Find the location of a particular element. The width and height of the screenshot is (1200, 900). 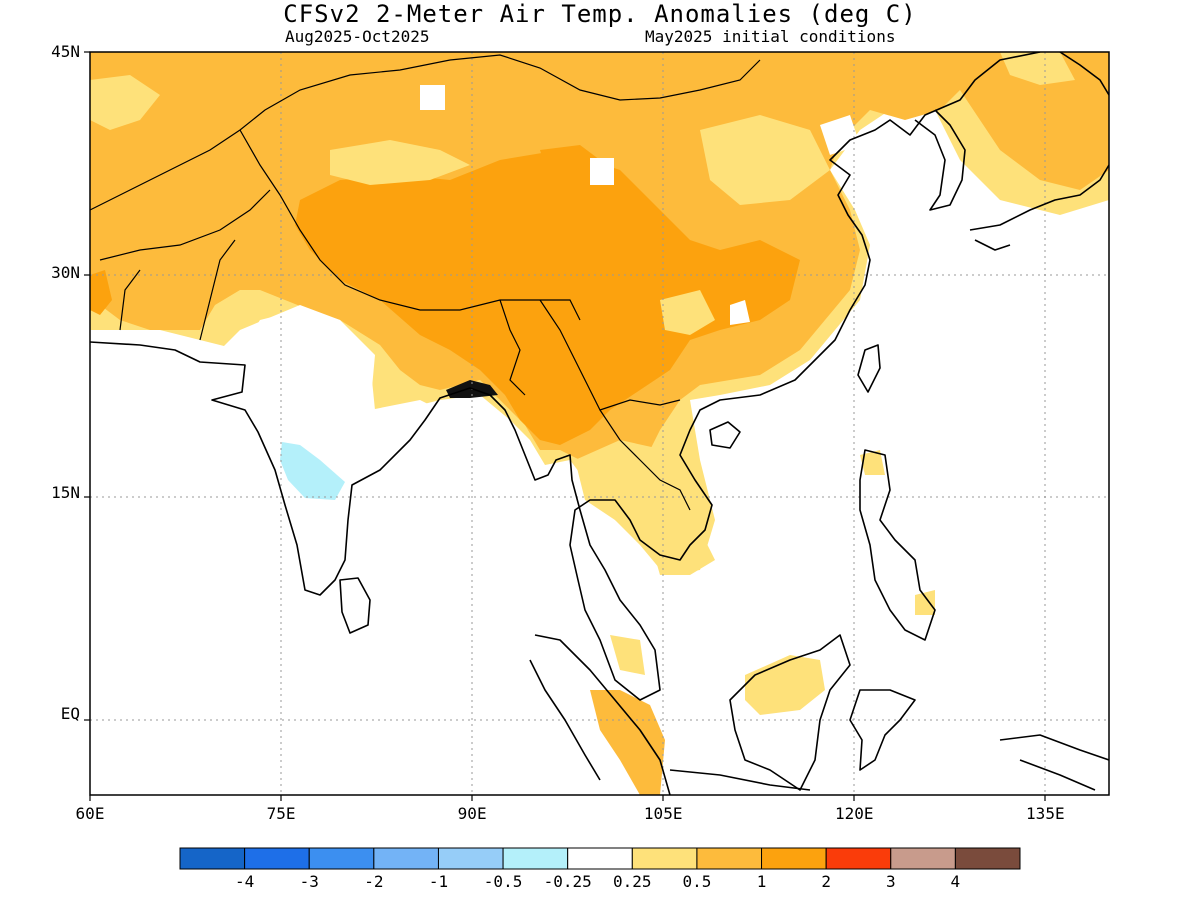

colorbar-label: -0.25 is located at coordinates (567, 881).